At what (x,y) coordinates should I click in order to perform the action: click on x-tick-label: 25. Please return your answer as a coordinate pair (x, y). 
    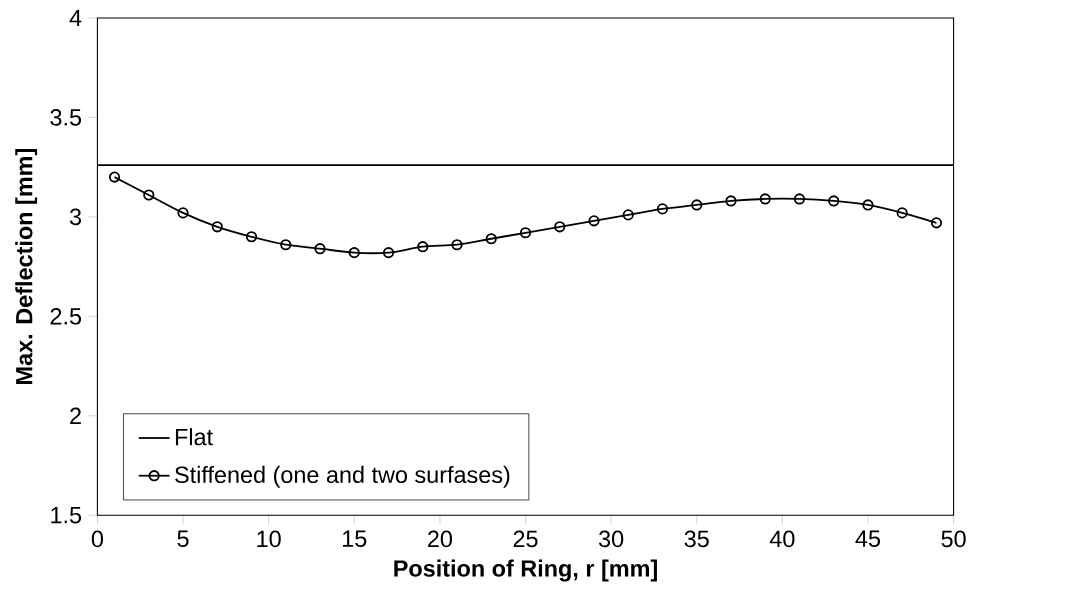
    Looking at the image, I should click on (525, 539).